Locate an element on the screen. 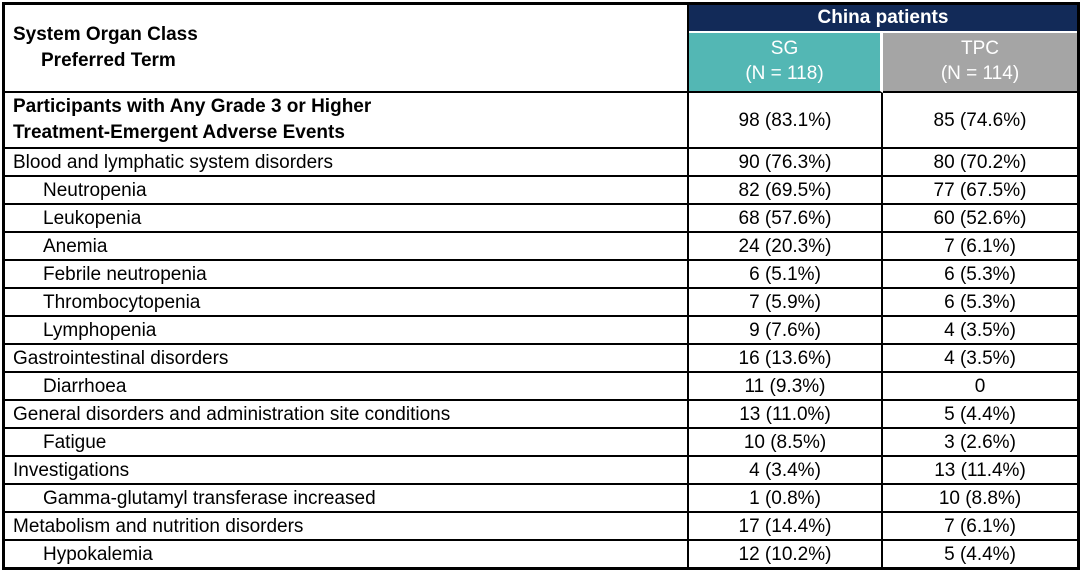 Image resolution: width=1080 pixels, height=570 pixels. table-row: Leukopenia 68 (57.6%) 60 (52.6%) is located at coordinates (541, 219).